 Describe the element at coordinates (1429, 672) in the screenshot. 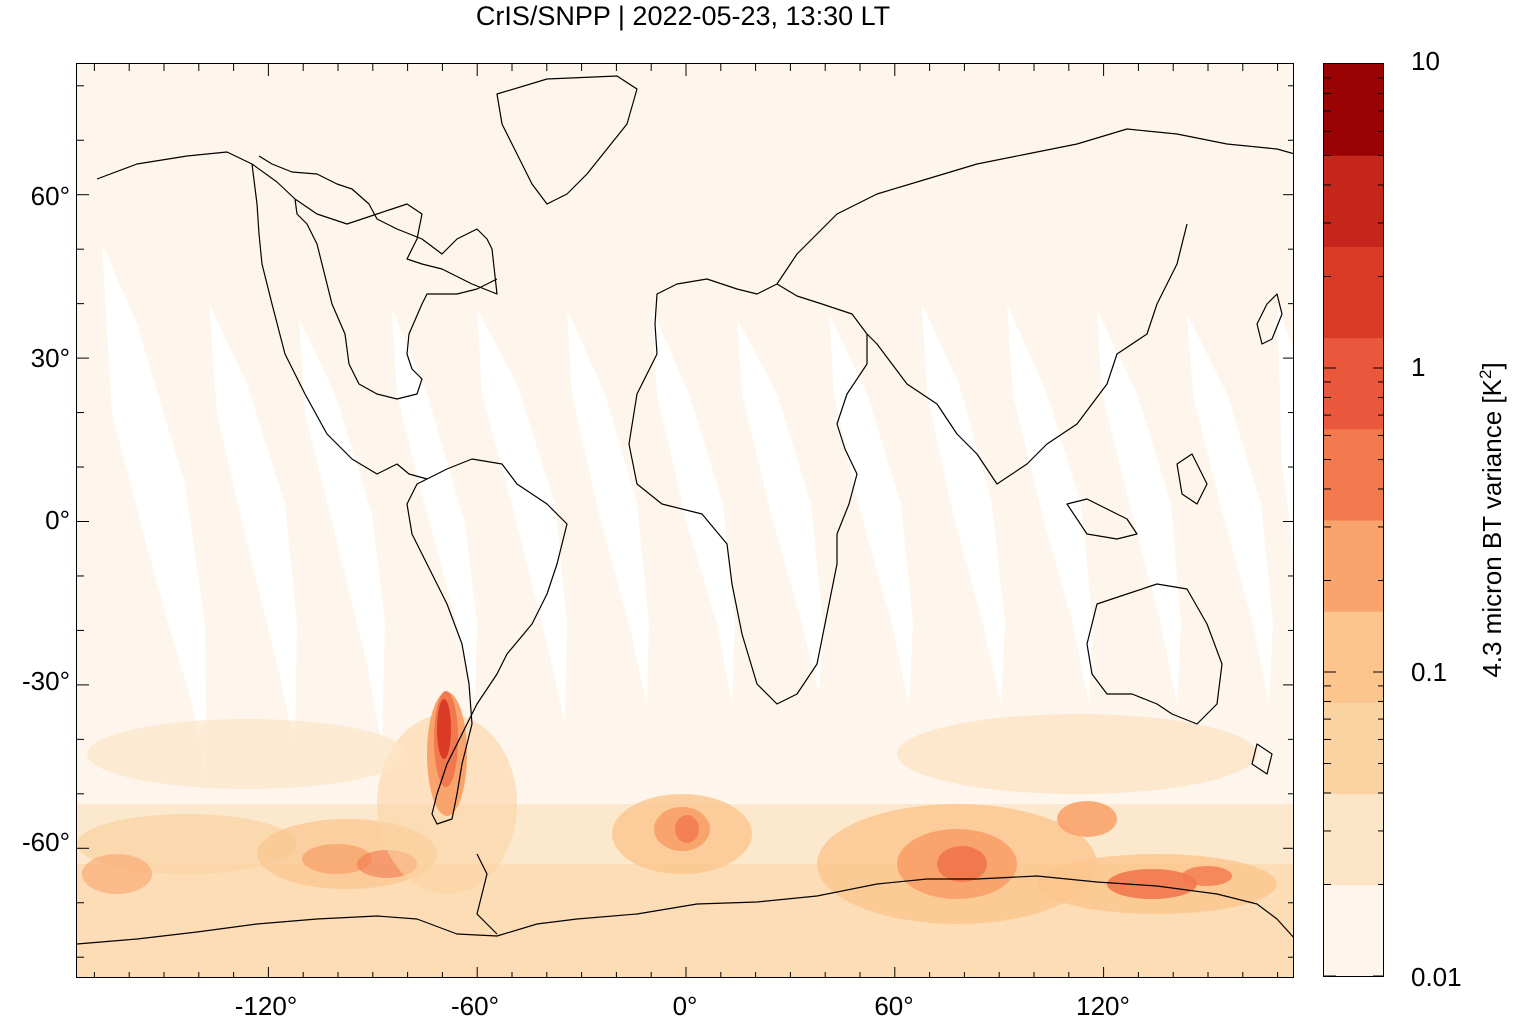

I see `colorbar-tick-label: 0.1` at that location.